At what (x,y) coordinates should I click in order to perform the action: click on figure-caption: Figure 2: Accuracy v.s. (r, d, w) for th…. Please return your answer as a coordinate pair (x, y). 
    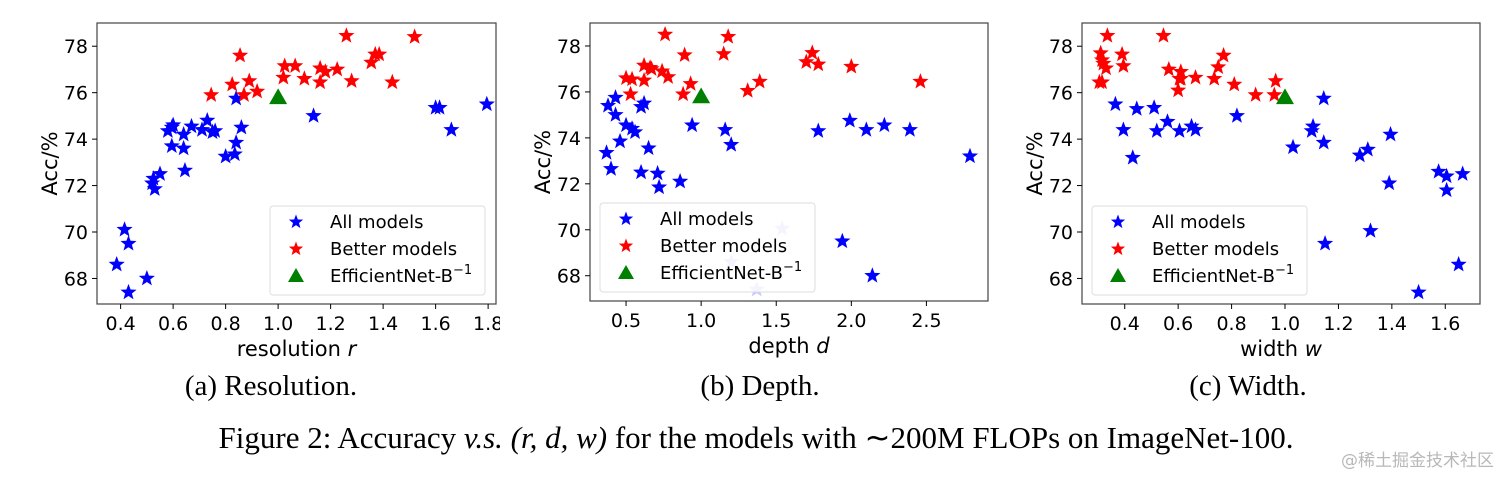
    Looking at the image, I should click on (756, 438).